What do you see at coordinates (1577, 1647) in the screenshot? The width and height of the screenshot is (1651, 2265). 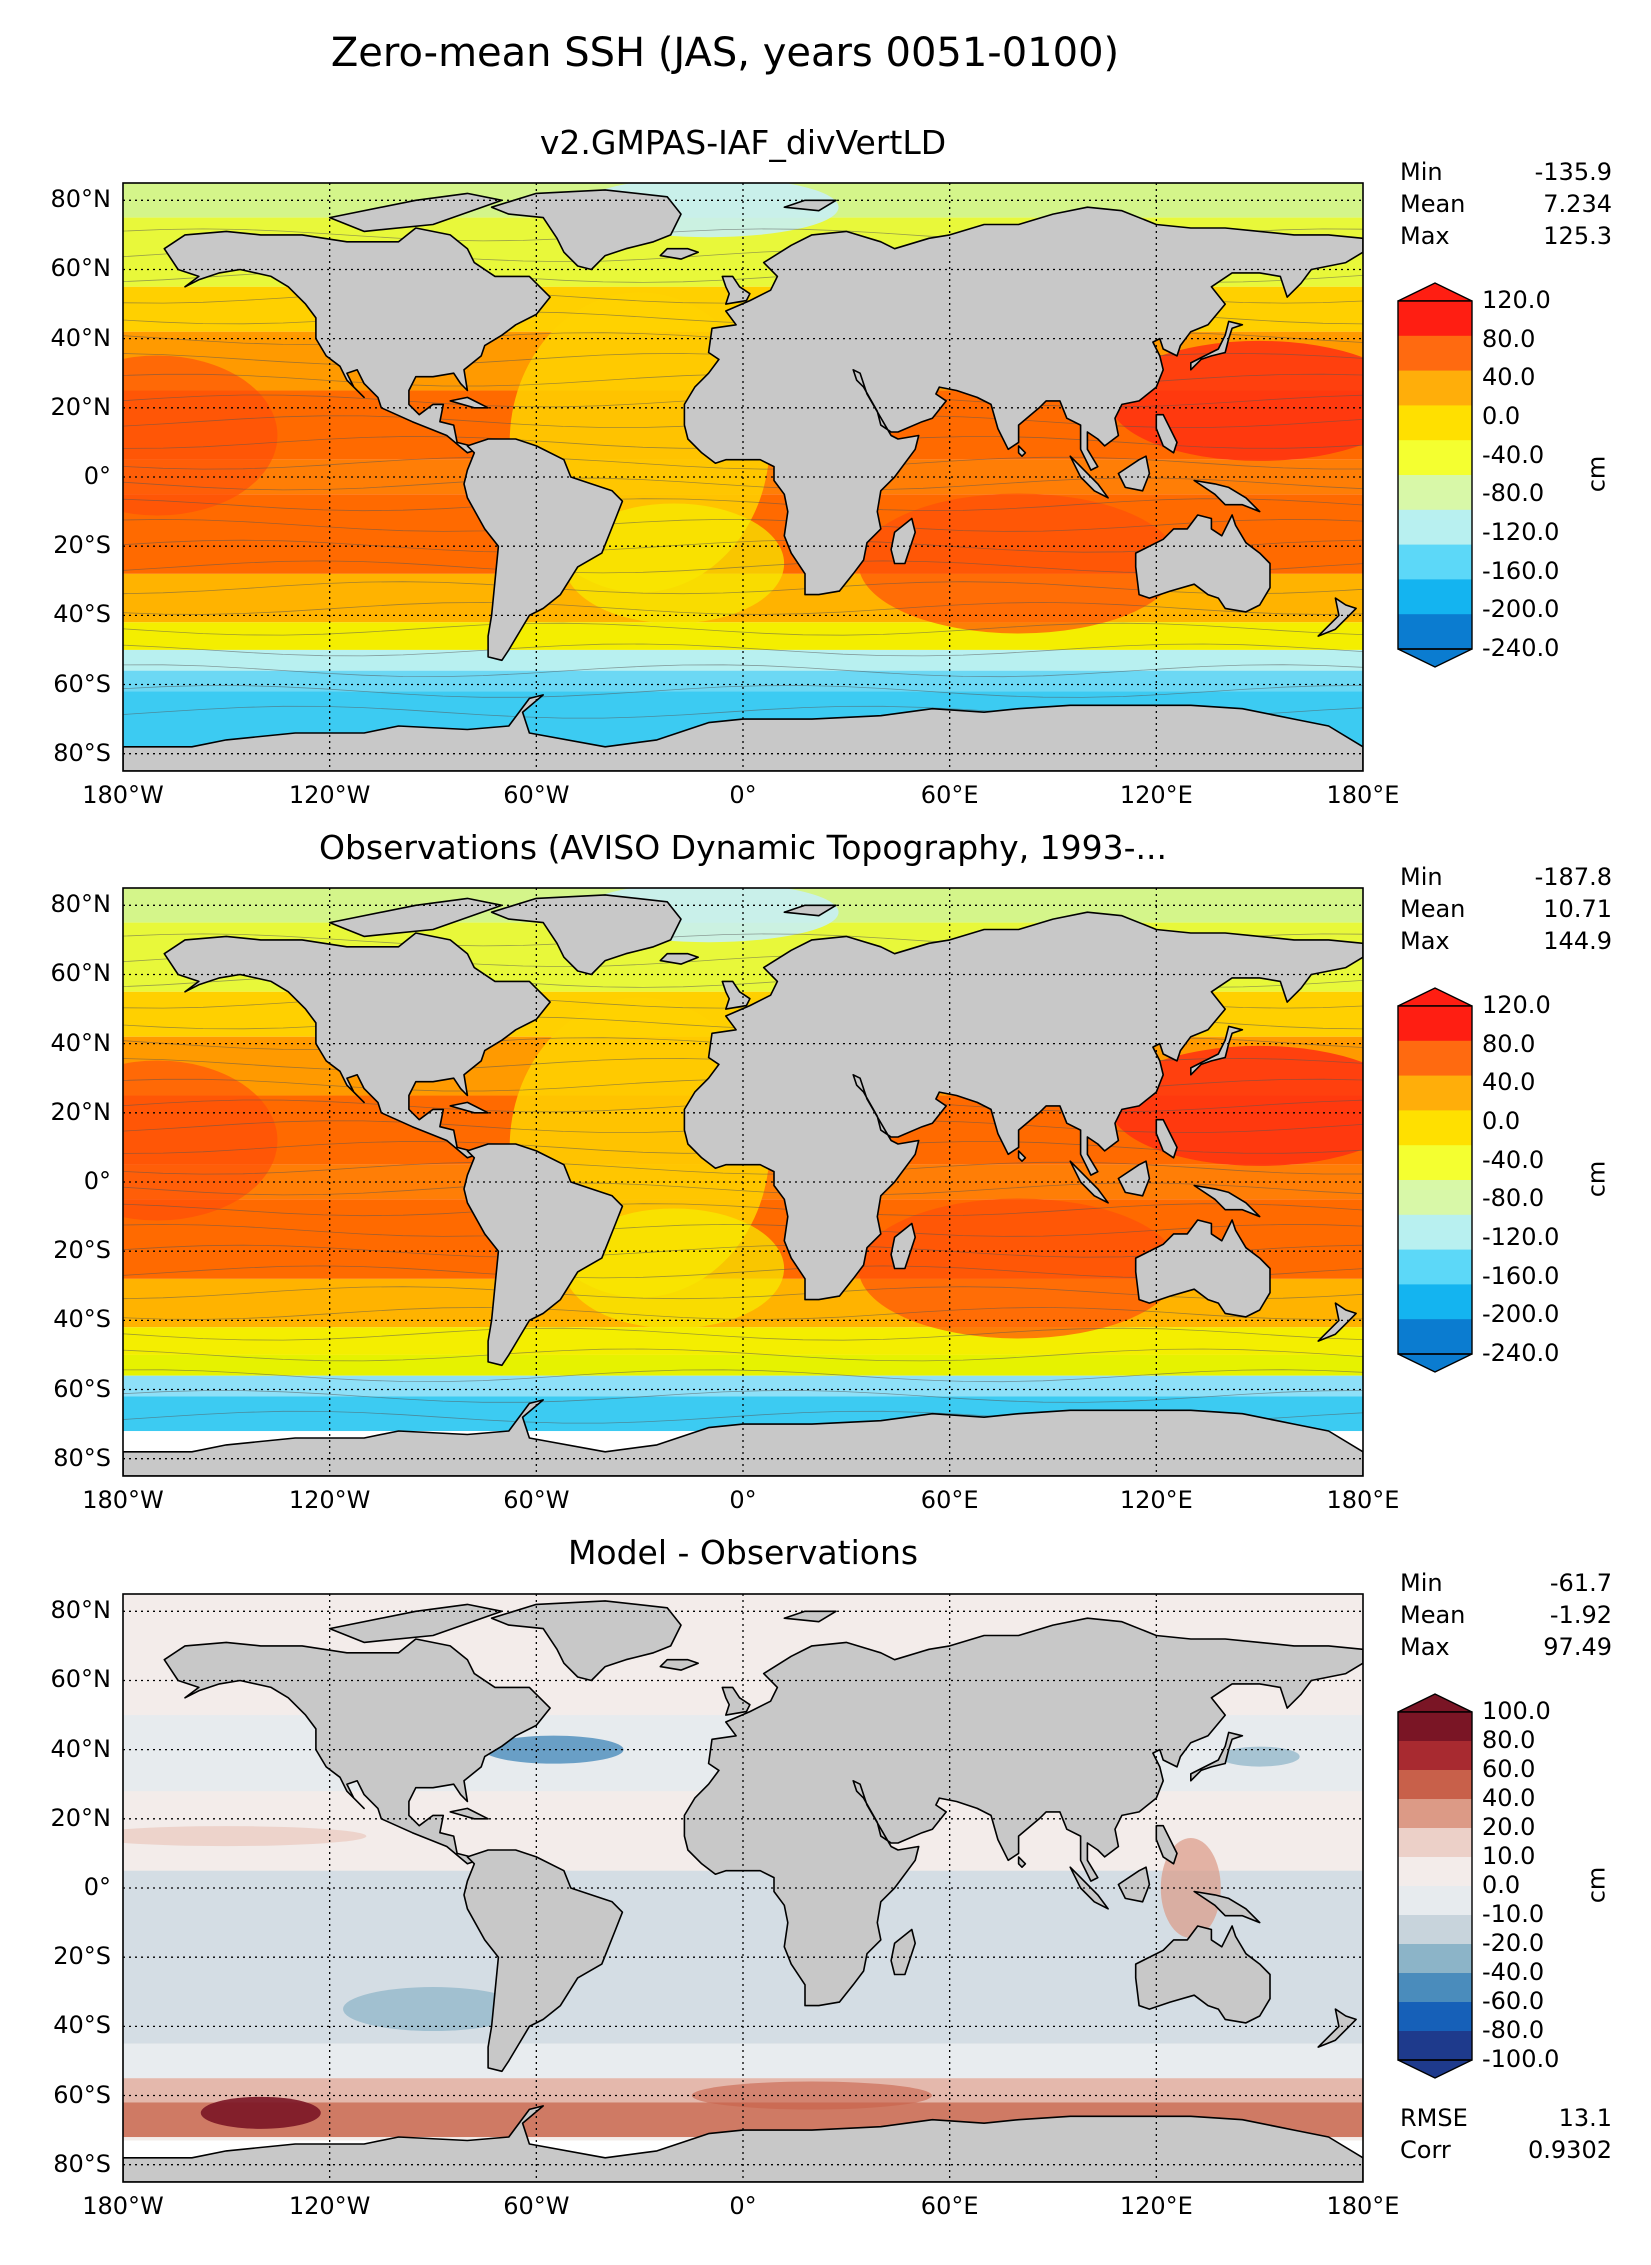 I see `stat-value: 97.49` at bounding box center [1577, 1647].